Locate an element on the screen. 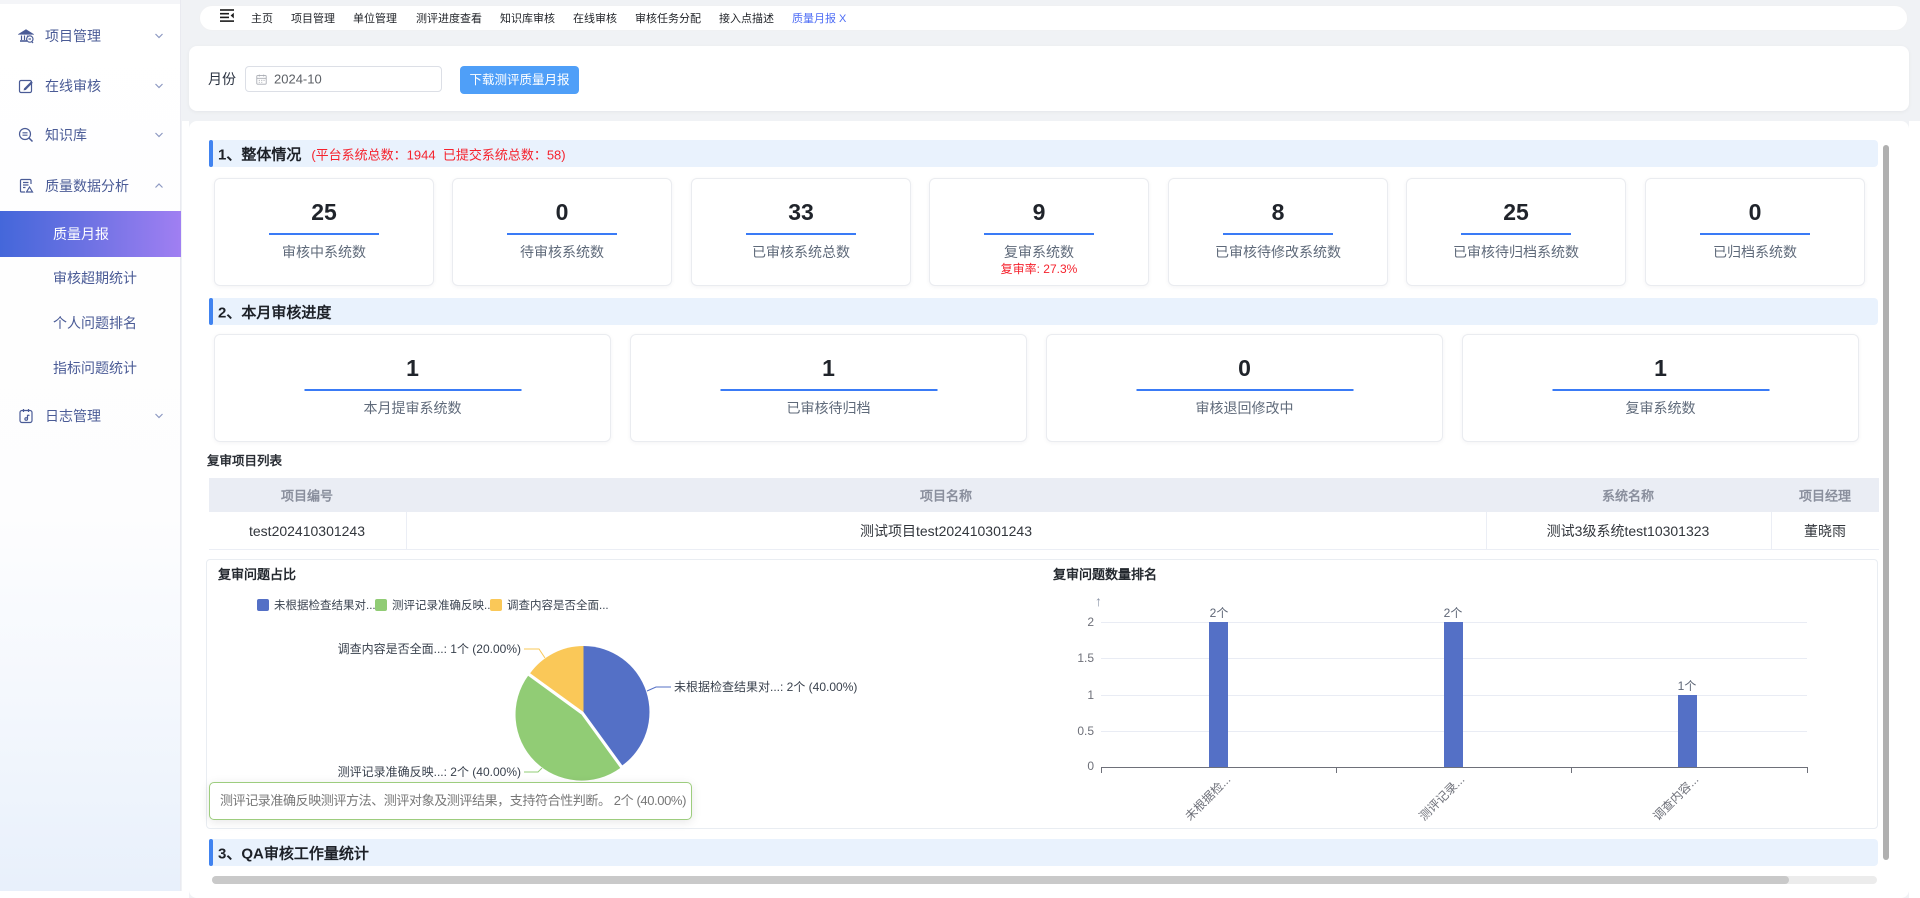 The image size is (1920, 898). svg-text: 未根据检查结果对...: 2个 (40.00%) is located at coordinates (765, 686).